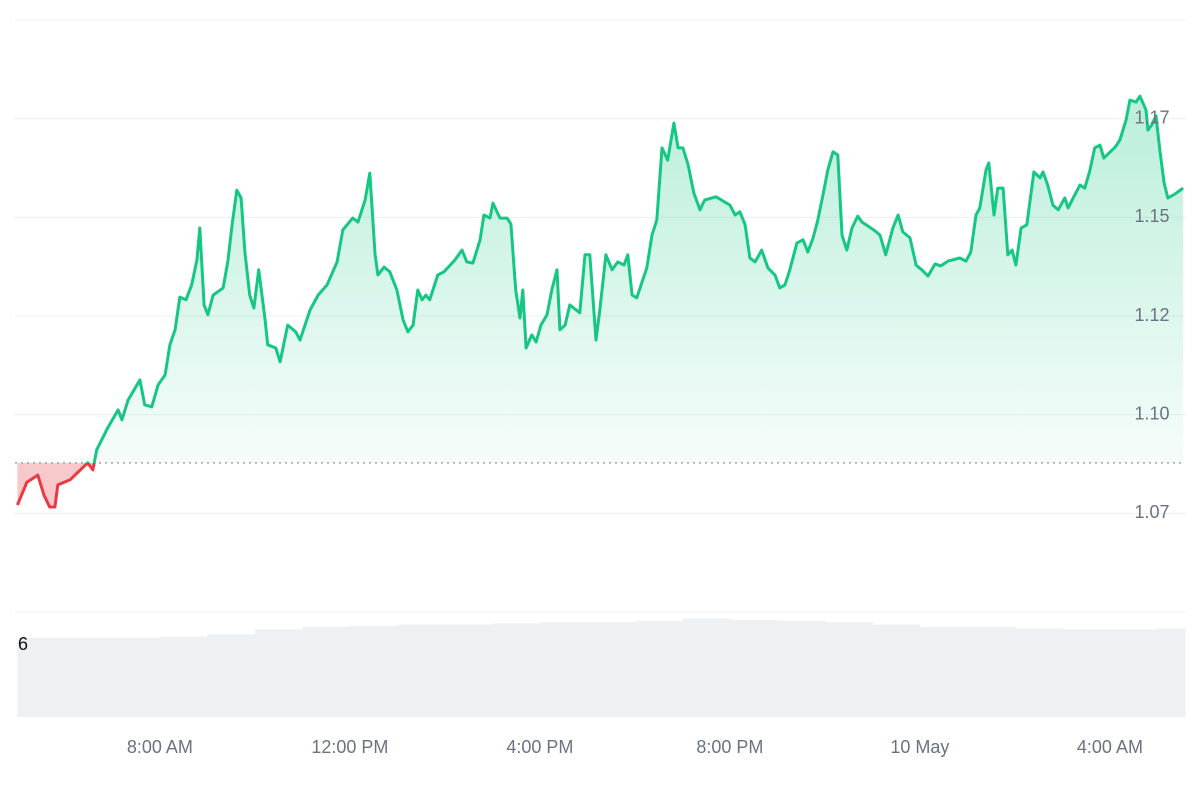  I want to click on y-tick-label: 1.17, so click(1151, 117).